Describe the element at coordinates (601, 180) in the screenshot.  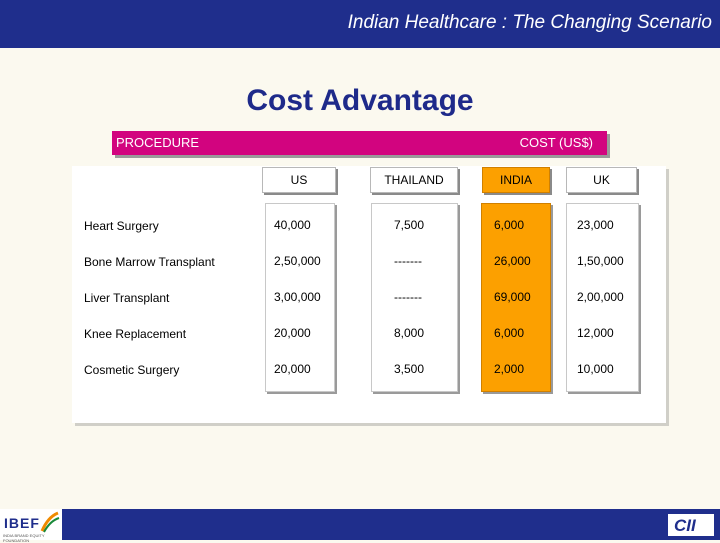
I see `column-header-uk: UK` at that location.